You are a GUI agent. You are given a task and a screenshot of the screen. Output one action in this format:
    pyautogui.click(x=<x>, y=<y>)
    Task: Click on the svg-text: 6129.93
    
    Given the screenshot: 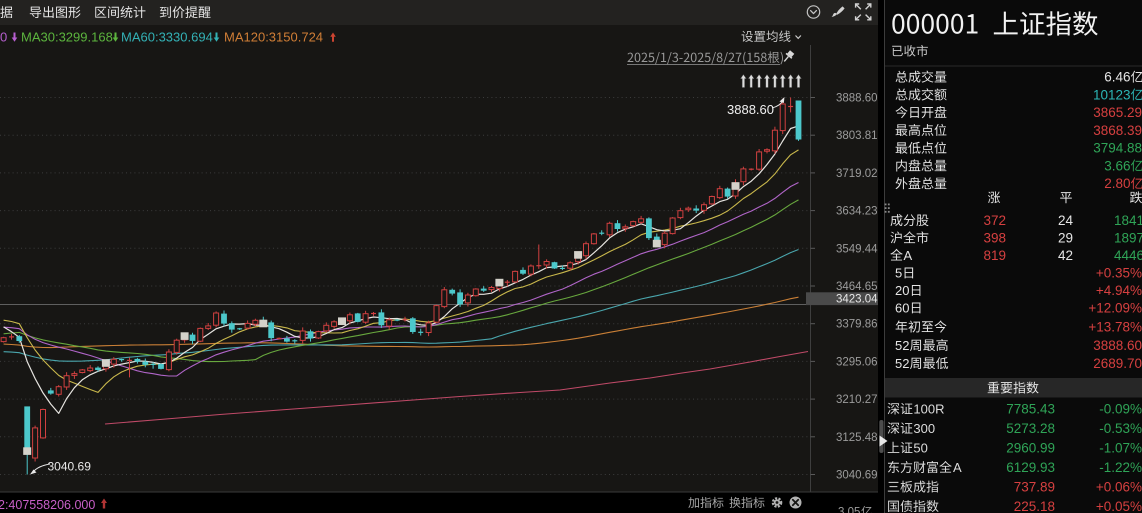 What is the action you would take?
    pyautogui.click(x=1030, y=467)
    